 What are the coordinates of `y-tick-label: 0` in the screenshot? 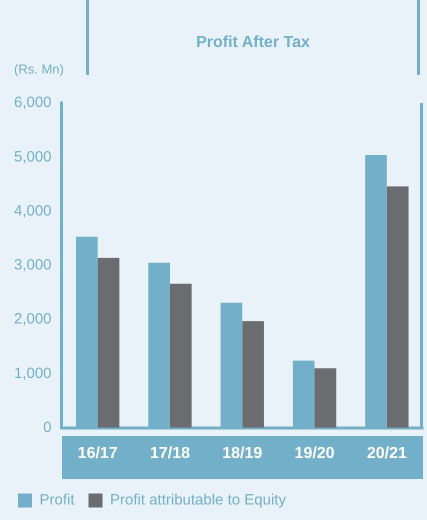 It's located at (47, 427).